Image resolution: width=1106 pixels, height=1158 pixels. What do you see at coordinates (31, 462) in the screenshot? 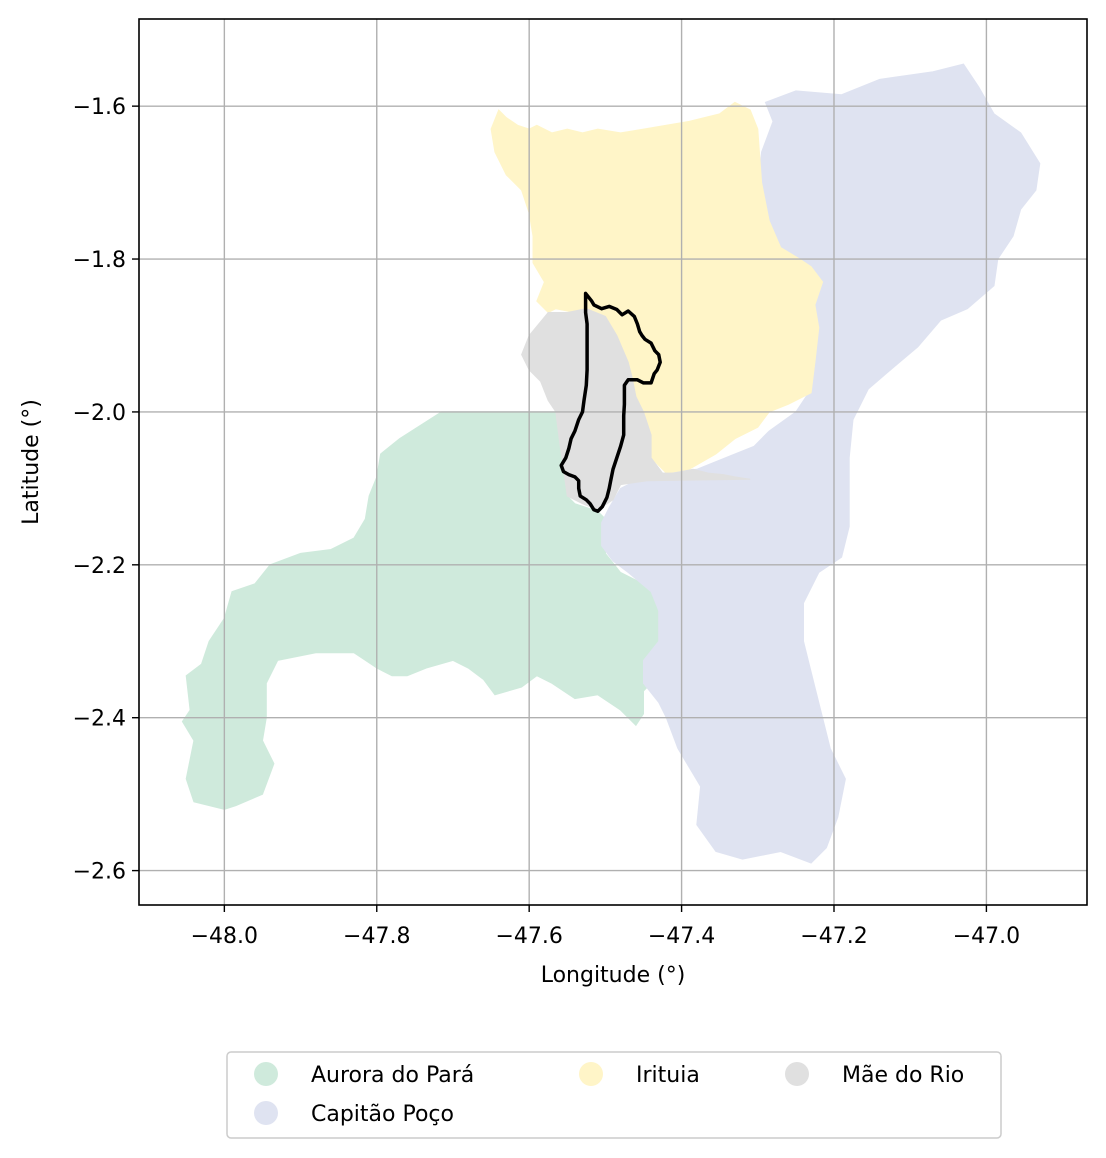
I see `y-axis-title: Latitude (°)` at bounding box center [31, 462].